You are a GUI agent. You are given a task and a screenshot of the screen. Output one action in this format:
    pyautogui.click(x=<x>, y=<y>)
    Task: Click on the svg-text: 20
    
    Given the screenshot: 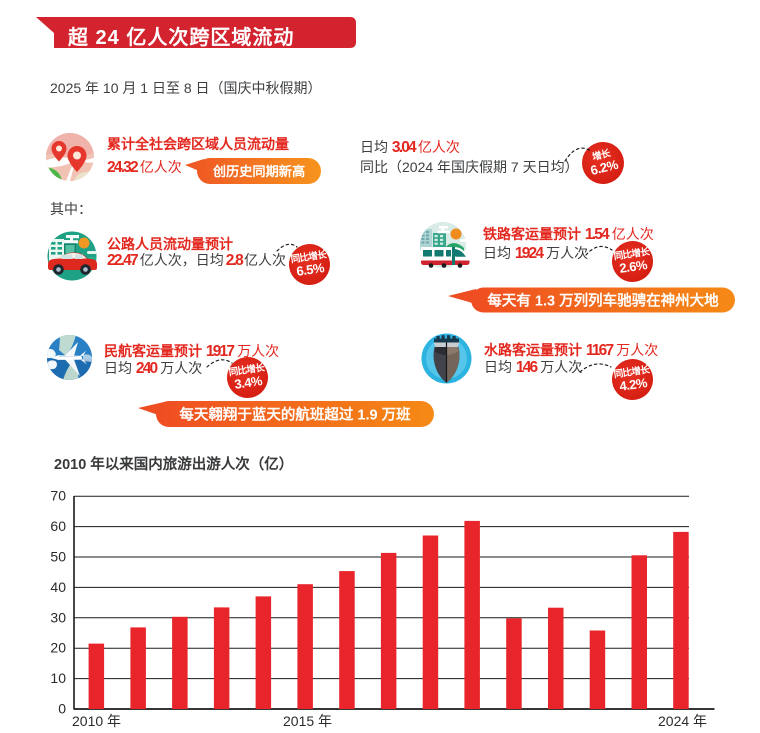 What is the action you would take?
    pyautogui.click(x=58, y=648)
    